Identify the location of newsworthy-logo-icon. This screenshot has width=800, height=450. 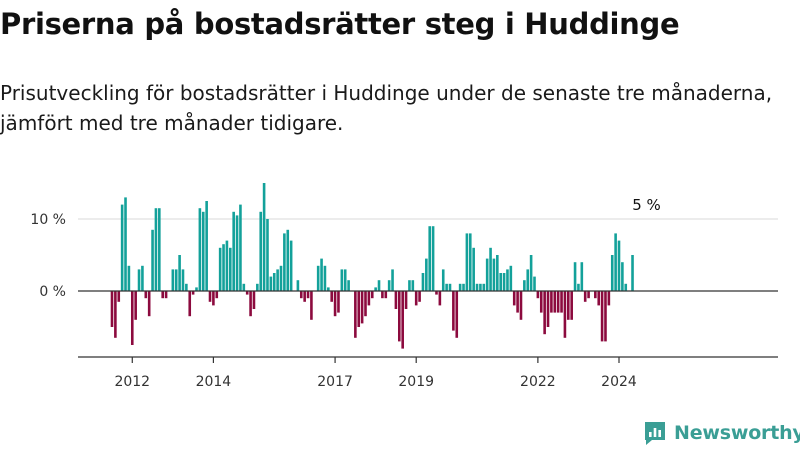
(655, 433).